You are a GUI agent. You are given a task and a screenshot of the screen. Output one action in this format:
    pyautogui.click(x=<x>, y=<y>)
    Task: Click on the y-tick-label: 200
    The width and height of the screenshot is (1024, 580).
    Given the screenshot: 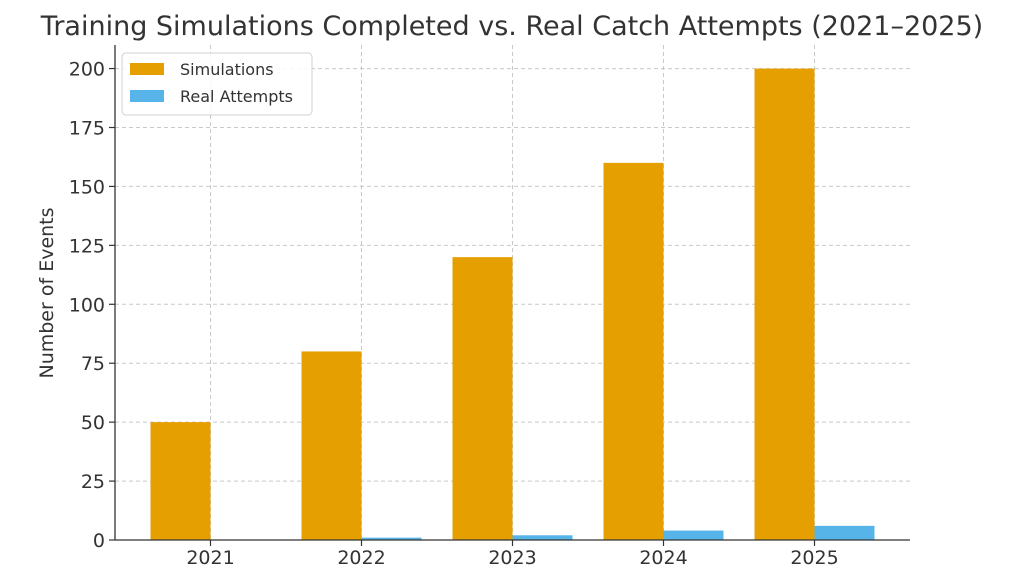 What is the action you would take?
    pyautogui.click(x=87, y=70)
    